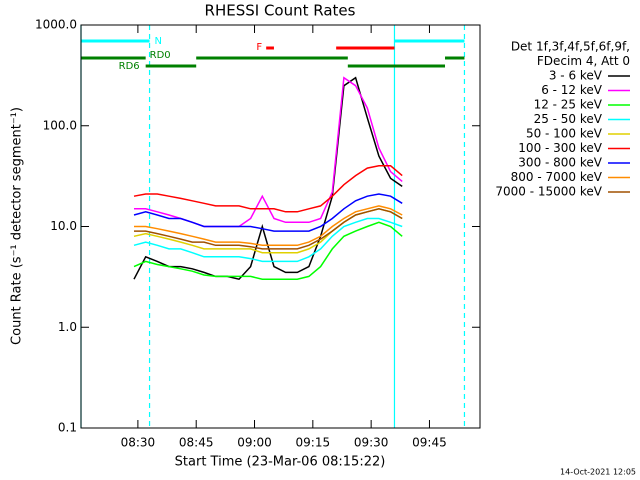  Describe the element at coordinates (572, 90) in the screenshot. I see `legend-label: 6 - 12 keV` at that location.